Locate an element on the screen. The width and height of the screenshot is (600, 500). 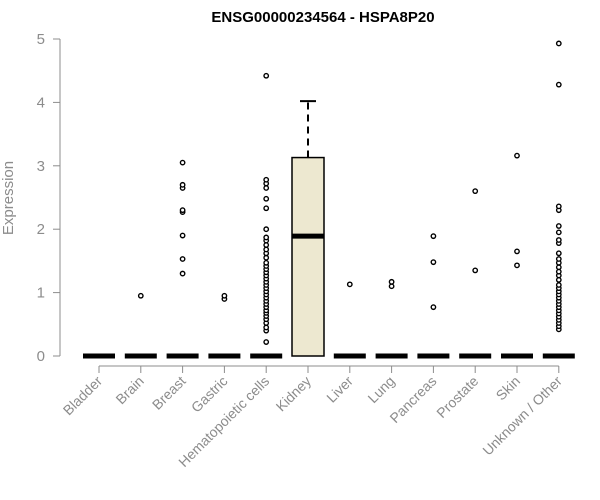
chart-title: ENSG00000234564 - HSPA8P20 is located at coordinates (322, 17).